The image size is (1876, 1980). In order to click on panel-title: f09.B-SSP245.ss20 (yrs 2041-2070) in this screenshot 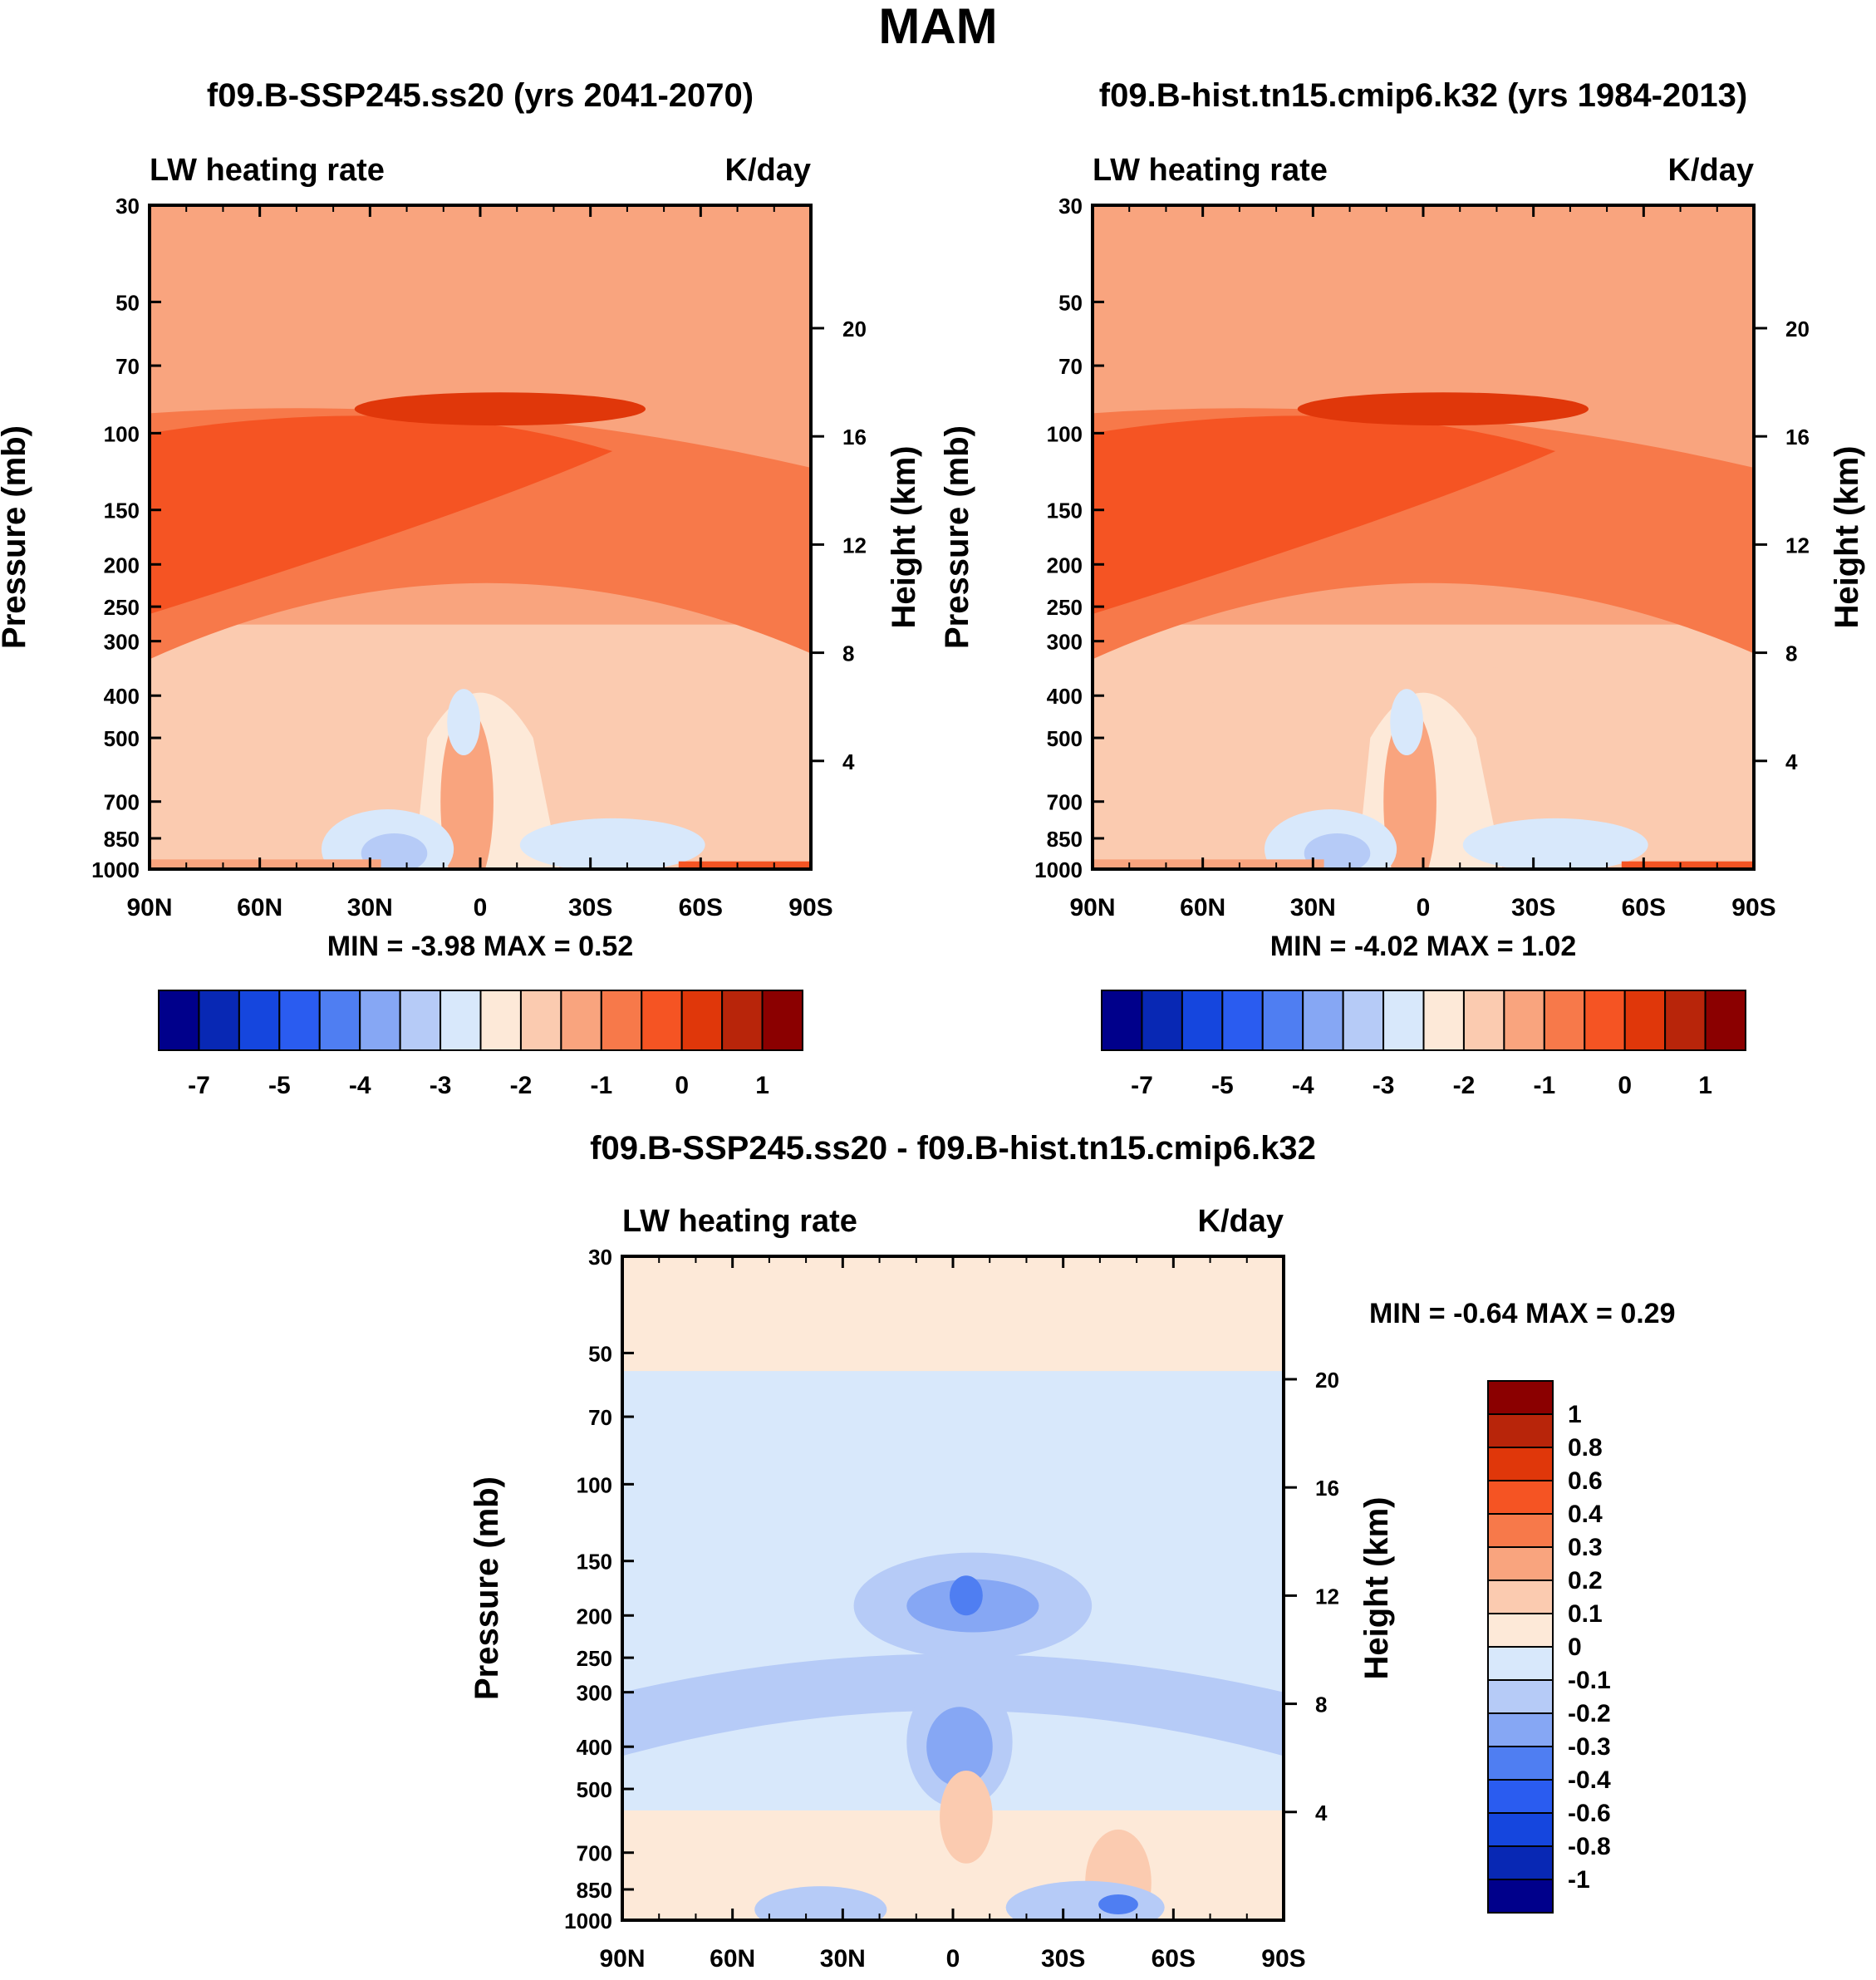, I will do `click(480, 95)`.